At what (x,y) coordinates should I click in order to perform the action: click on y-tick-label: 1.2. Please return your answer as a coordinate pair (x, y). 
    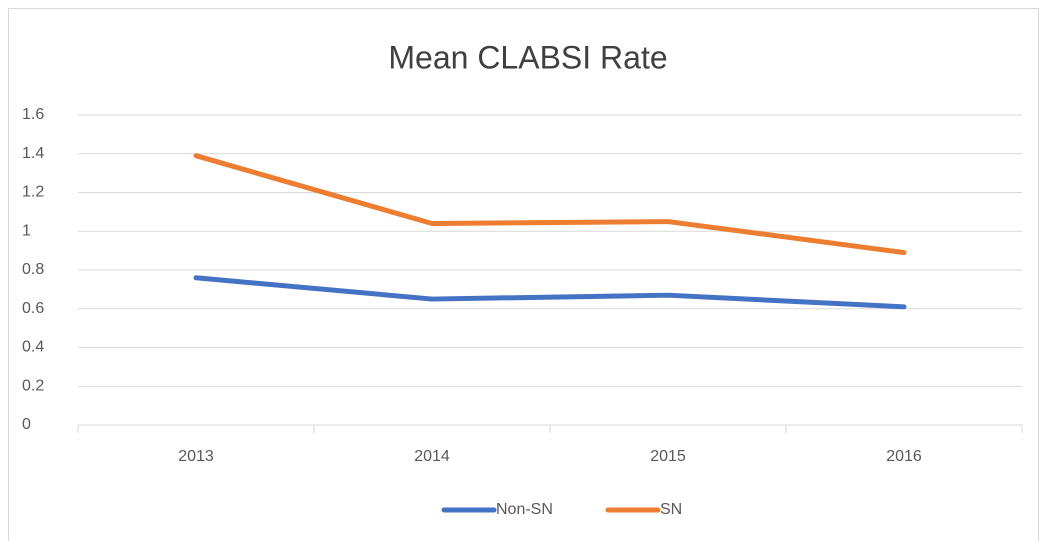
    Looking at the image, I should click on (33, 192).